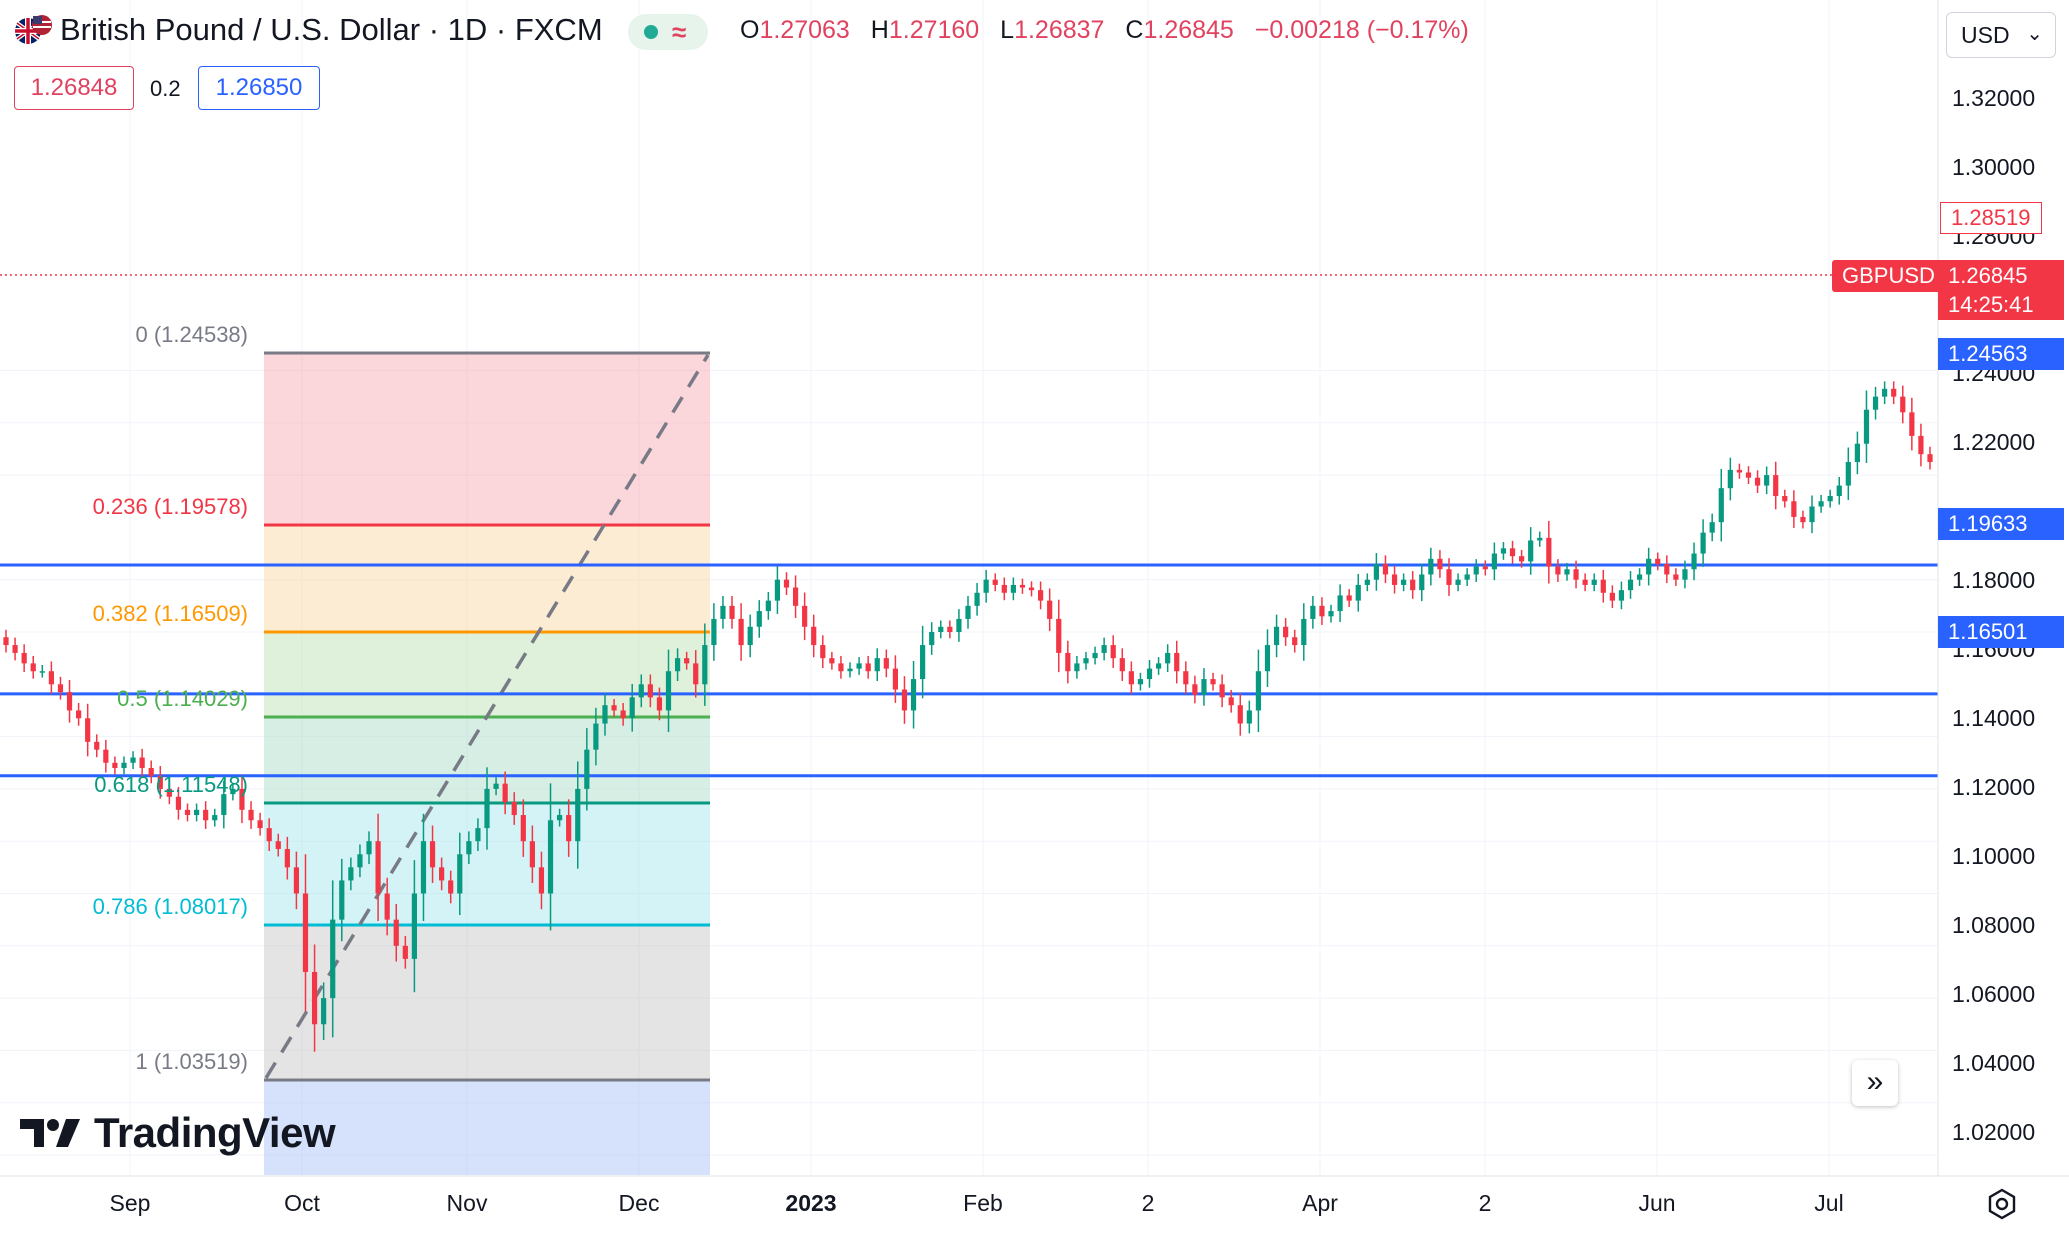  What do you see at coordinates (74, 88) in the screenshot?
I see `sell-button: 1.26848` at bounding box center [74, 88].